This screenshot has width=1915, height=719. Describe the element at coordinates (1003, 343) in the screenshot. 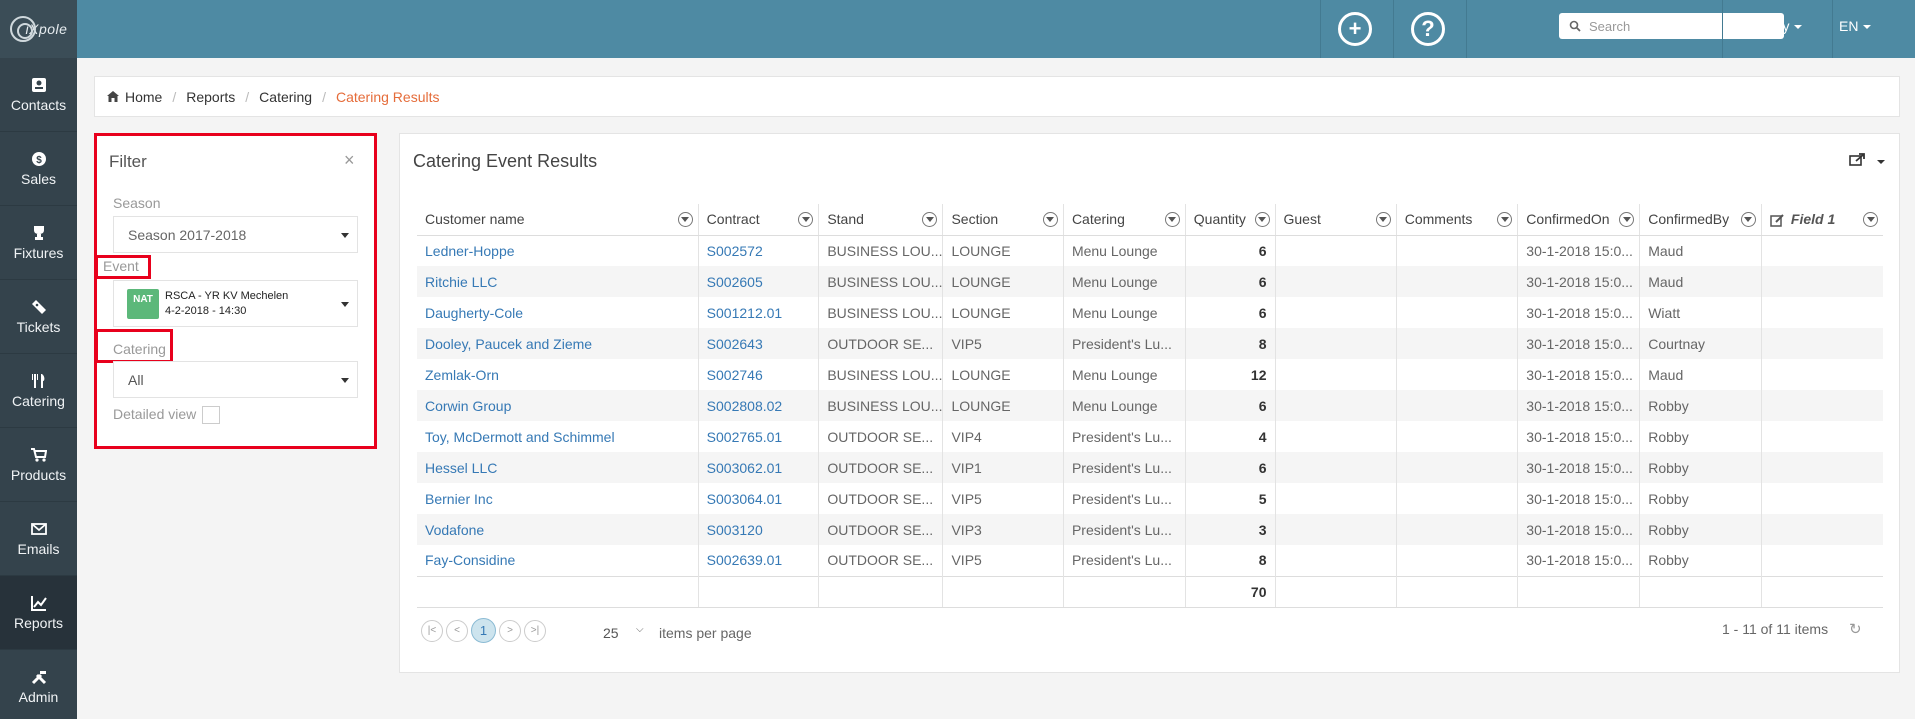

I see `table-cell: VIP5` at that location.